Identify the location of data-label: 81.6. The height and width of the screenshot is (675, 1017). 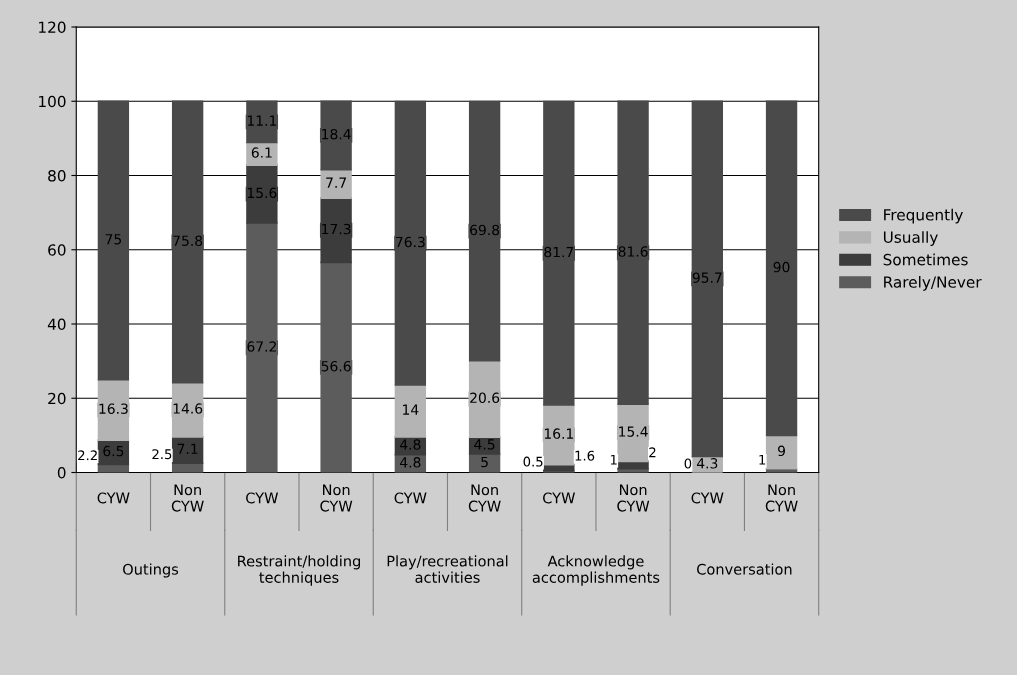
(633, 251).